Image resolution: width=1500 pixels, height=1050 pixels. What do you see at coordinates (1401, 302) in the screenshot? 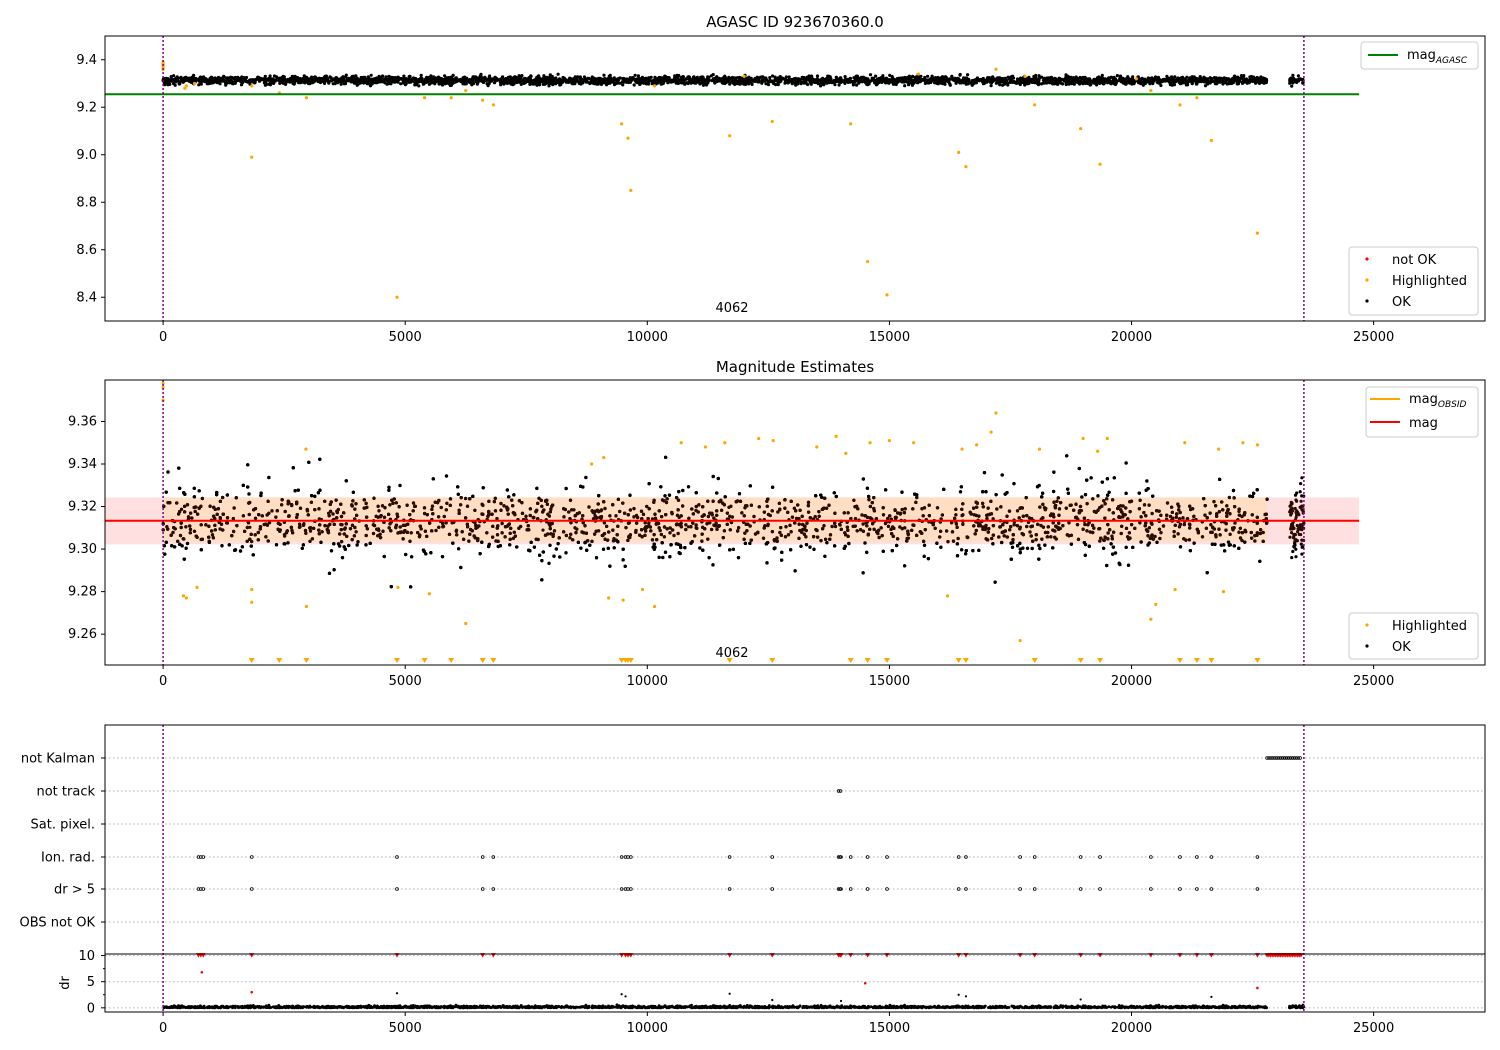
I see `legend-ok: OK` at bounding box center [1401, 302].